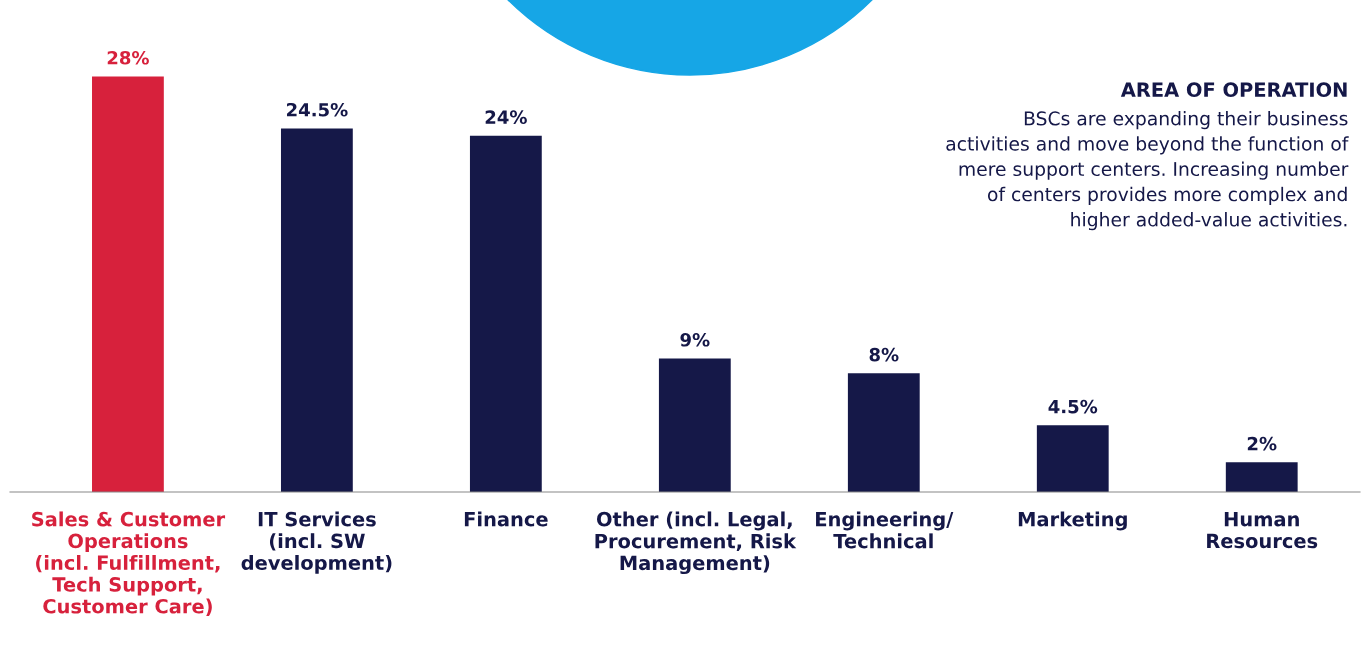 This screenshot has width=1362, height=653. Describe the element at coordinates (1147, 171) in the screenshot. I see `text: BSCs are expanding their business activities and move beyond the function of mere support centers. Increasing number of centers provides more complex and higher added-value activities.` at that location.